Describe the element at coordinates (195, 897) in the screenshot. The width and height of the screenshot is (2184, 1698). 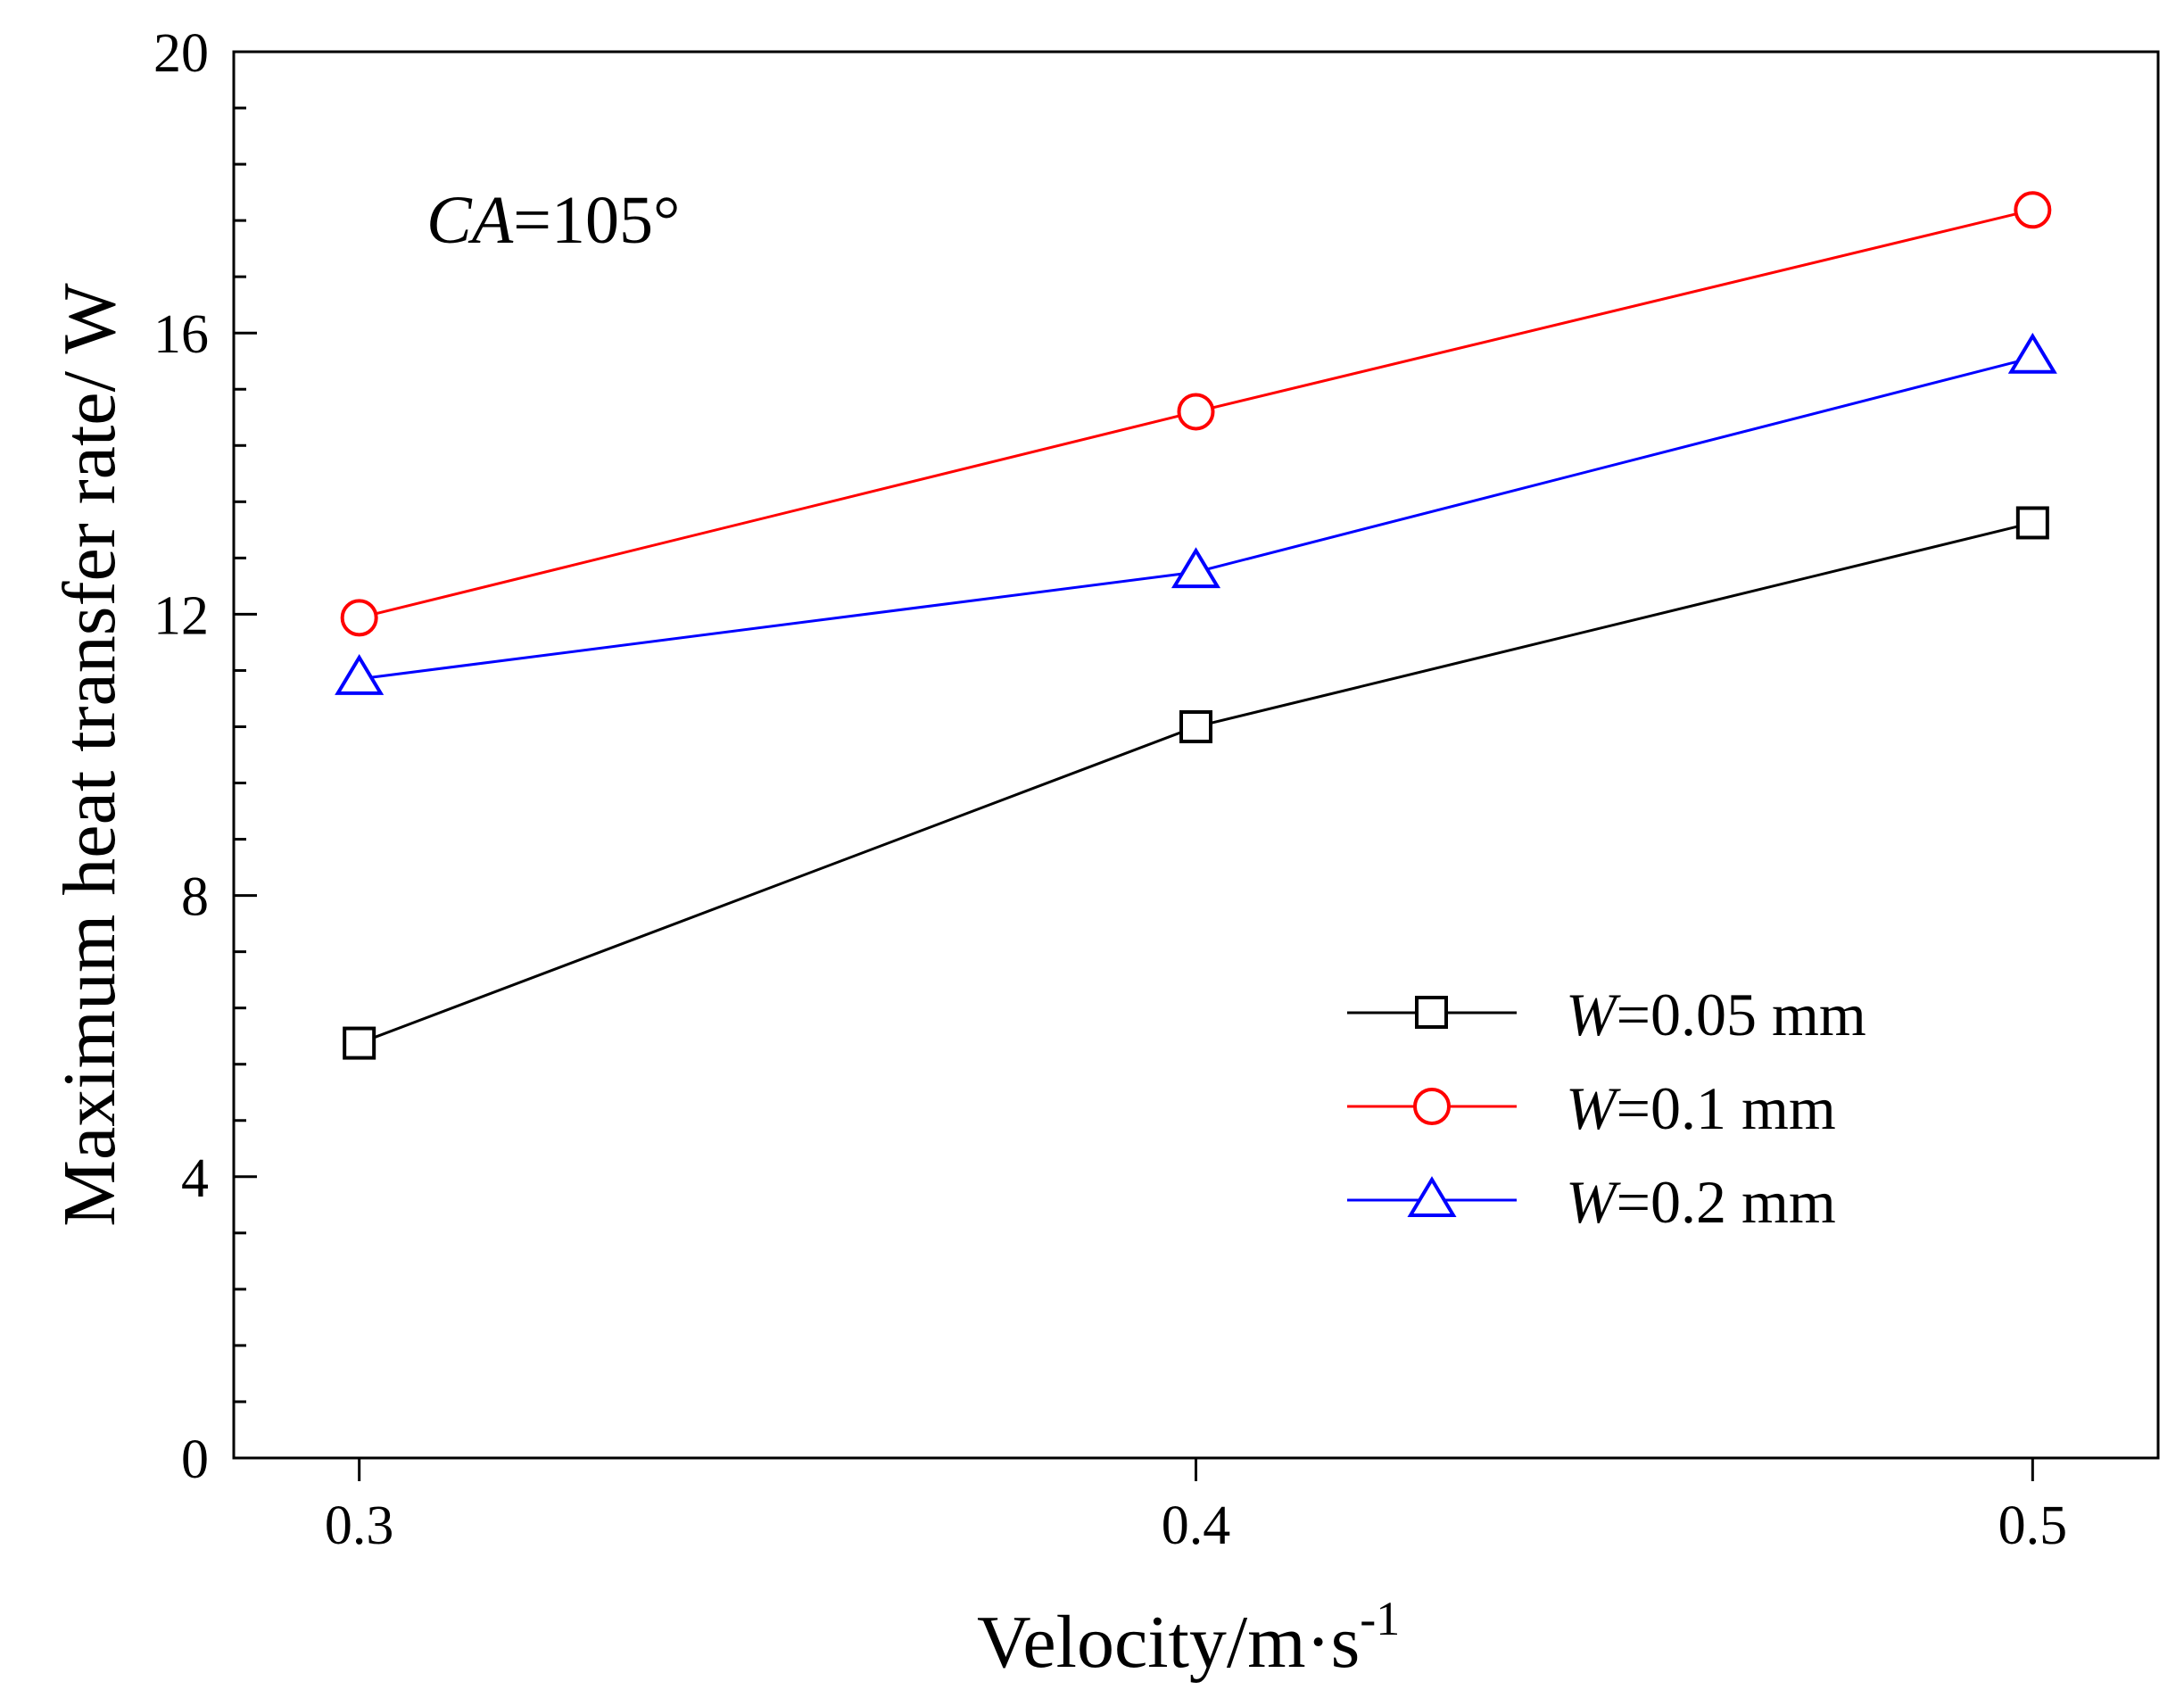
I see `y-tick-label: 8` at that location.